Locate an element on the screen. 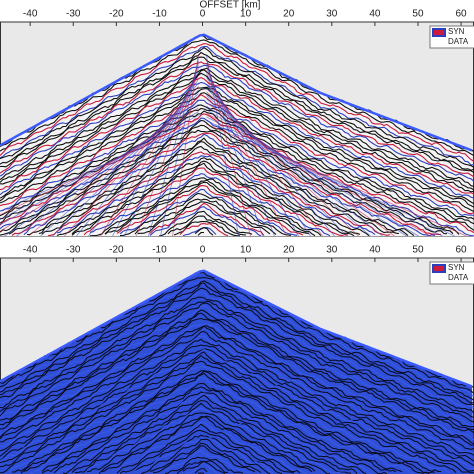 The height and width of the screenshot is (474, 474). legend-label: SYN is located at coordinates (456, 31).